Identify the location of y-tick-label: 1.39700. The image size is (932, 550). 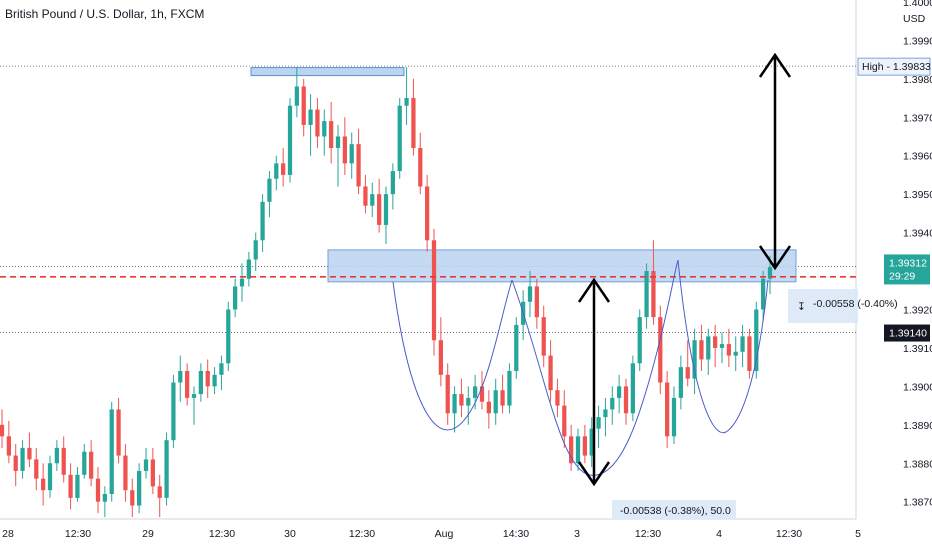
(917, 118).